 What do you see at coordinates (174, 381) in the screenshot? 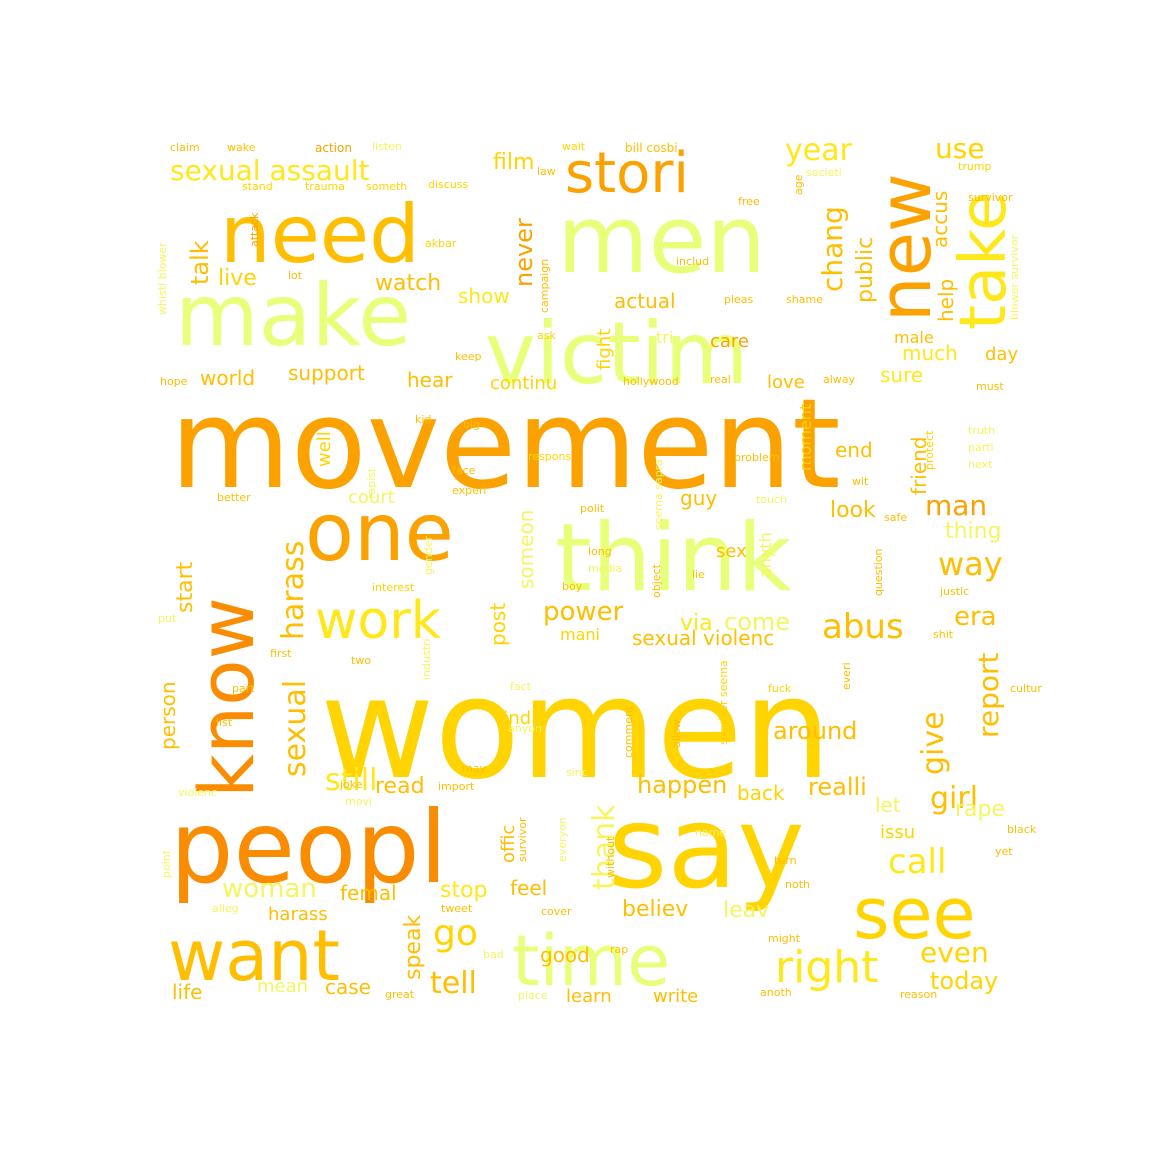
I see `word-hope: hope` at bounding box center [174, 381].